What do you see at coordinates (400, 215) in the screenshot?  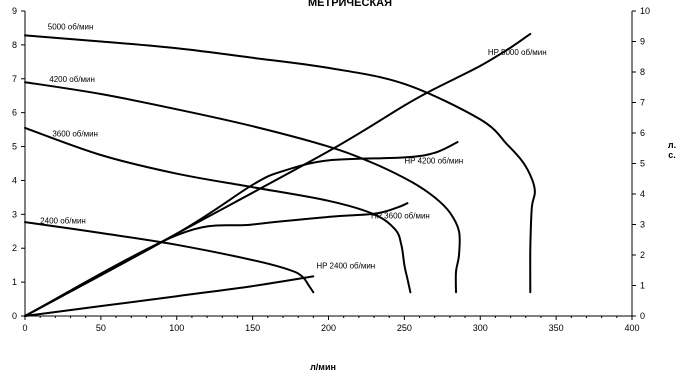 I see `curve-label-6: HP 3600 об/мин` at bounding box center [400, 215].